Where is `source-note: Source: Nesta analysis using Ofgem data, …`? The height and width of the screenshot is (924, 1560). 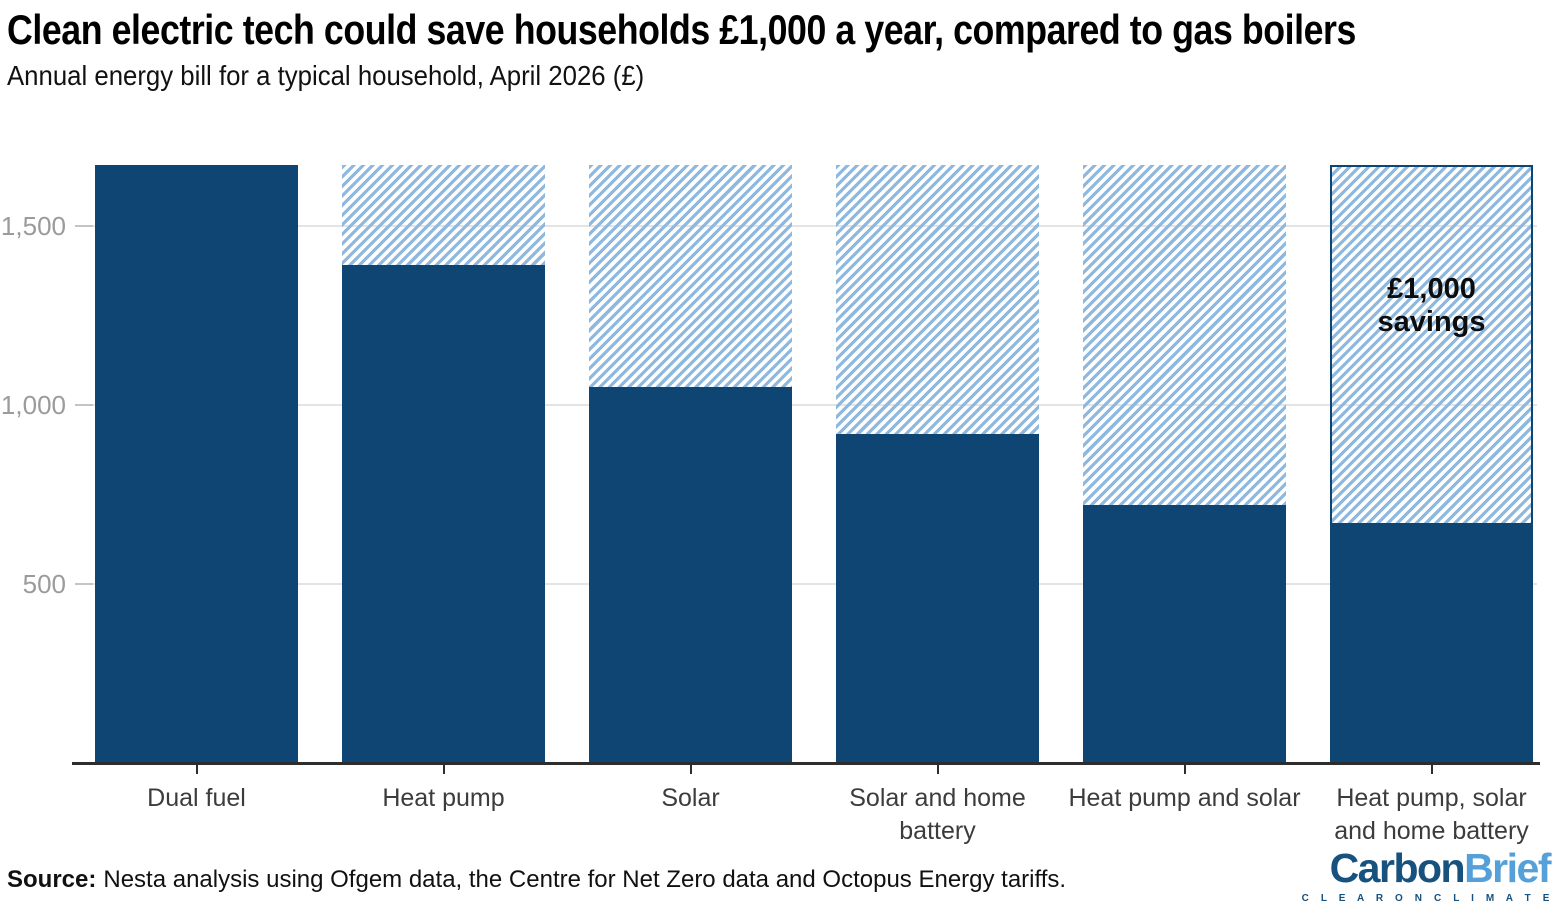 source-note: Source: Nesta analysis using Ofgem data, … is located at coordinates (536, 880).